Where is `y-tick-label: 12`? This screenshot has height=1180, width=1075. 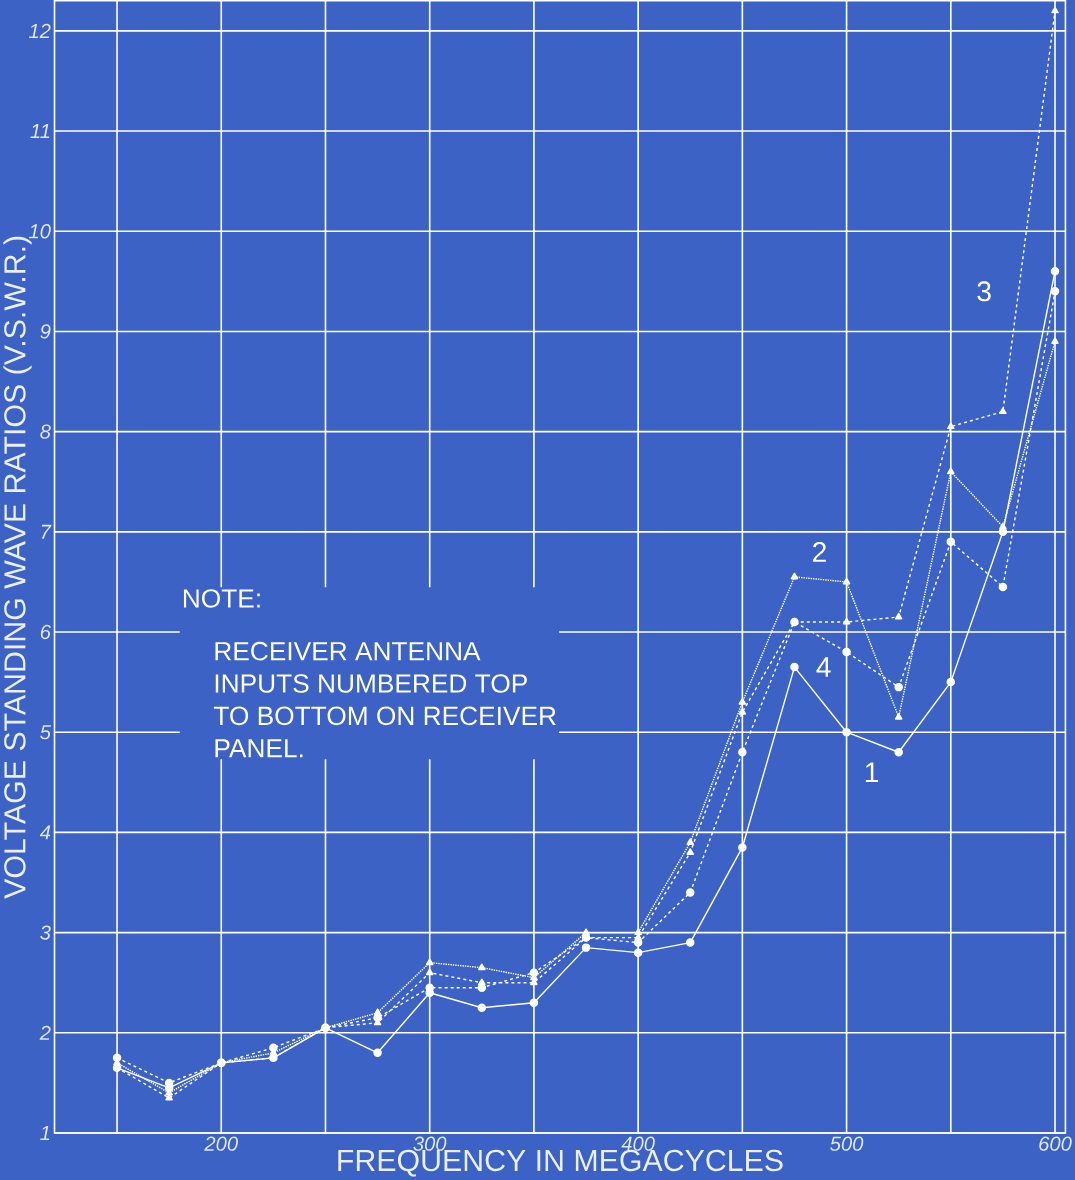 y-tick-label: 12 is located at coordinates (39, 30).